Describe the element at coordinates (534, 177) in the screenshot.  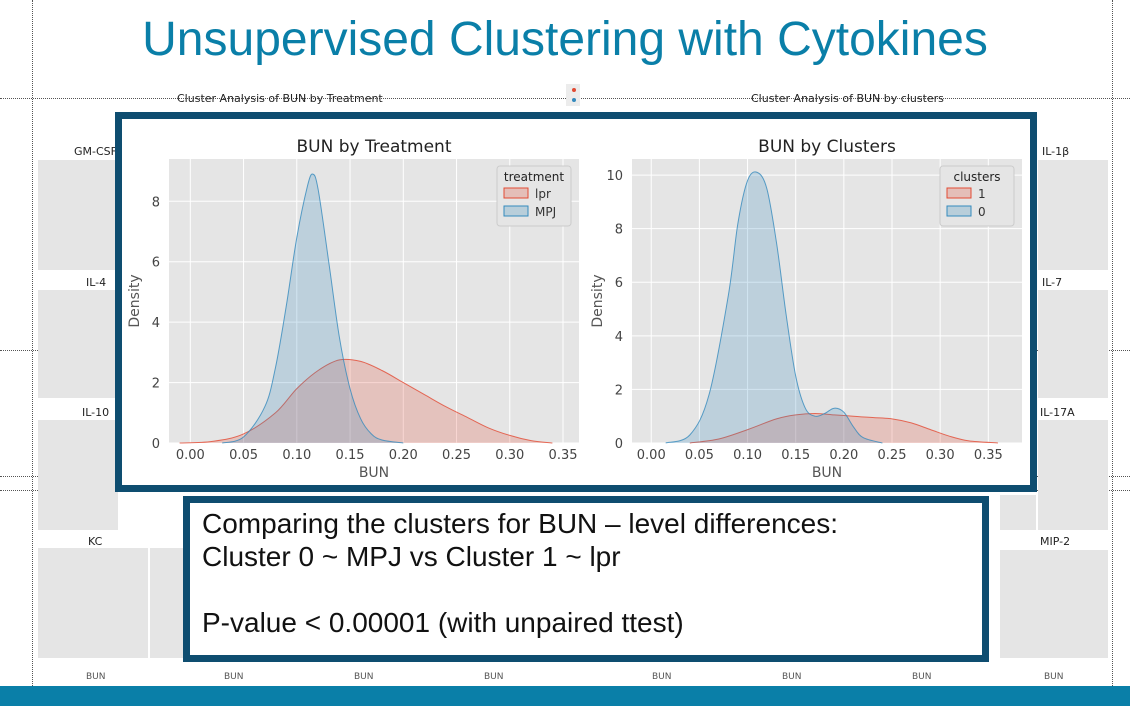
I see `chart-1-legend-title: treatment` at that location.